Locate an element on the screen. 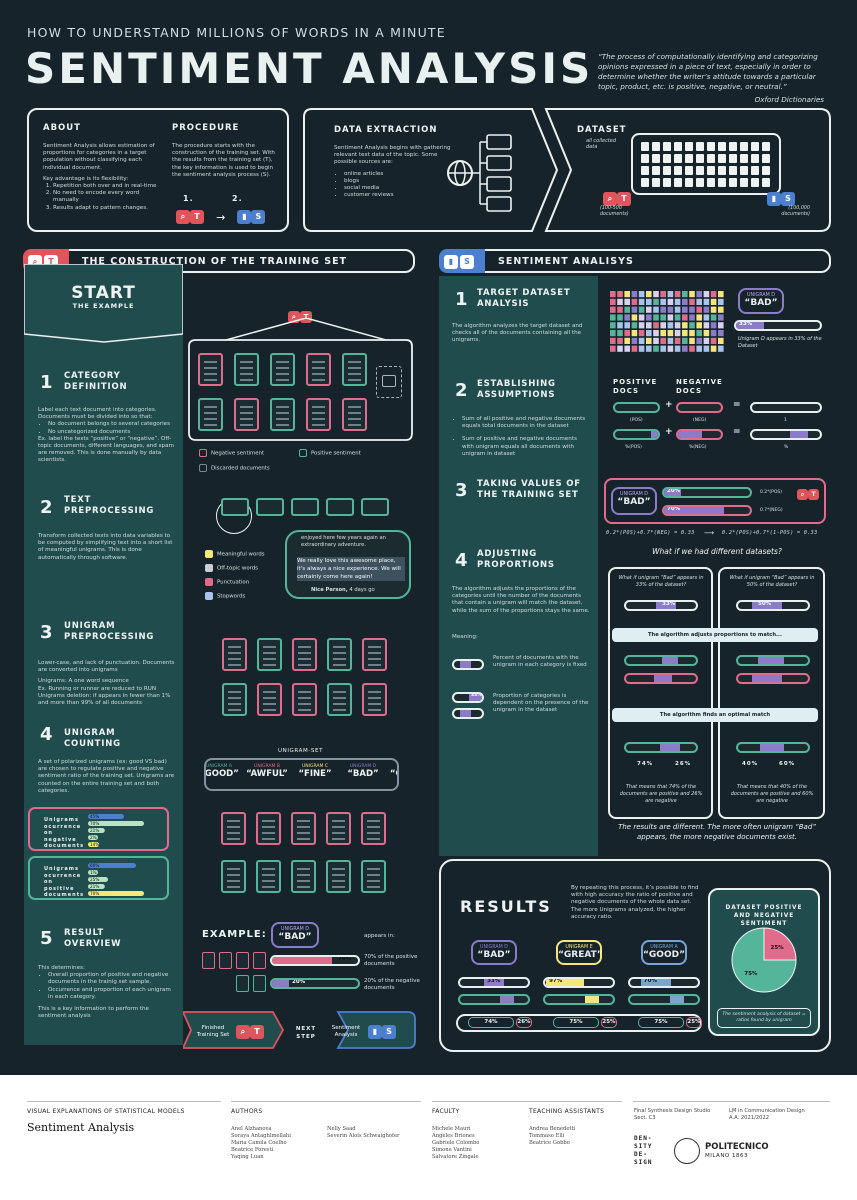 This screenshot has width=857, height=1200. results-unigram: UNIGRAM E “GREAT” is located at coordinates (579, 952).